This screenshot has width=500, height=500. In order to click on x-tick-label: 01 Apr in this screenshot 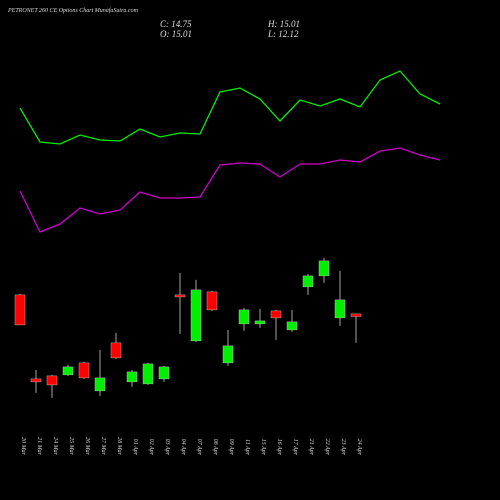, I will do `click(135, 447)`.